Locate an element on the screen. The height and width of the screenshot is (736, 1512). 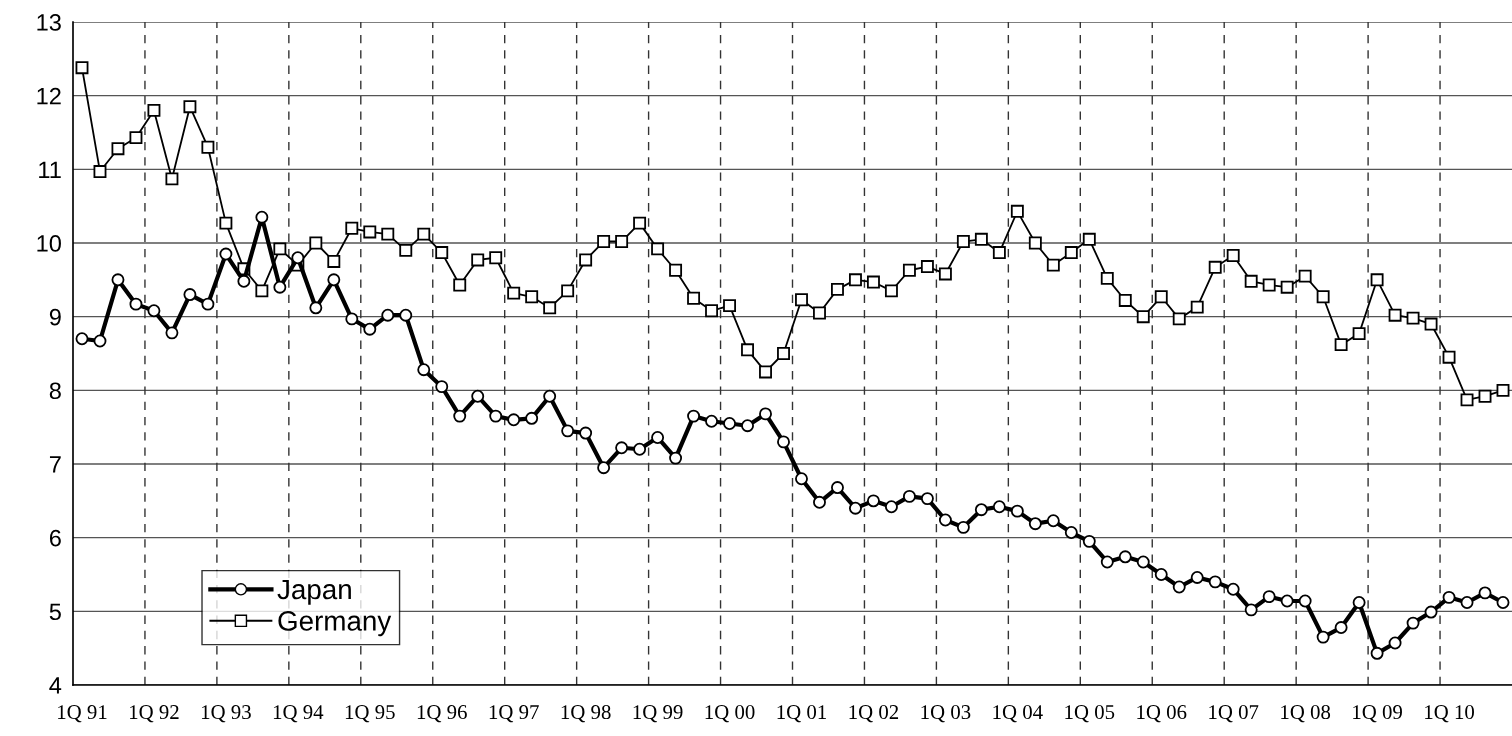
x-tick-label: 1Q 91 is located at coordinates (82, 714).